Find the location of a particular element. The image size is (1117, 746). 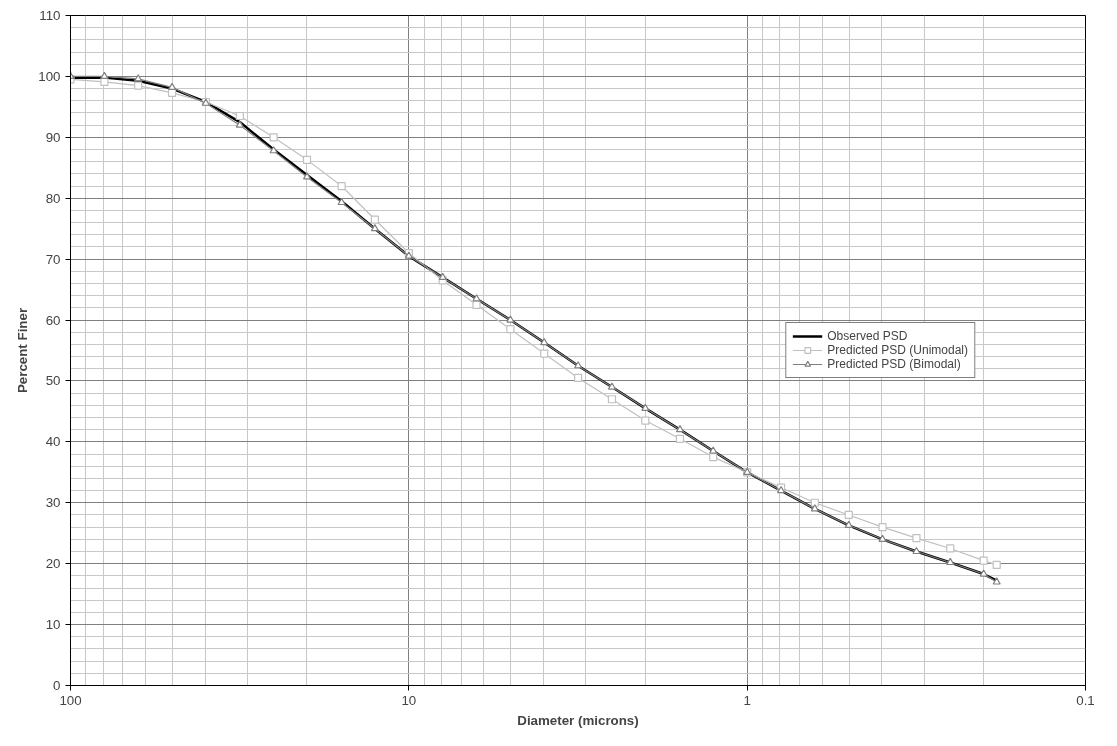

x-tick-label: 1 is located at coordinates (747, 700).